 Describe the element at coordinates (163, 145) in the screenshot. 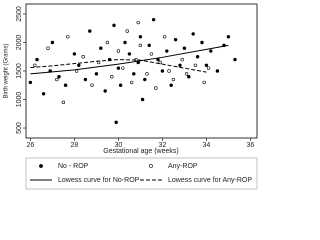

I see `x-tick-label: 32` at that location.